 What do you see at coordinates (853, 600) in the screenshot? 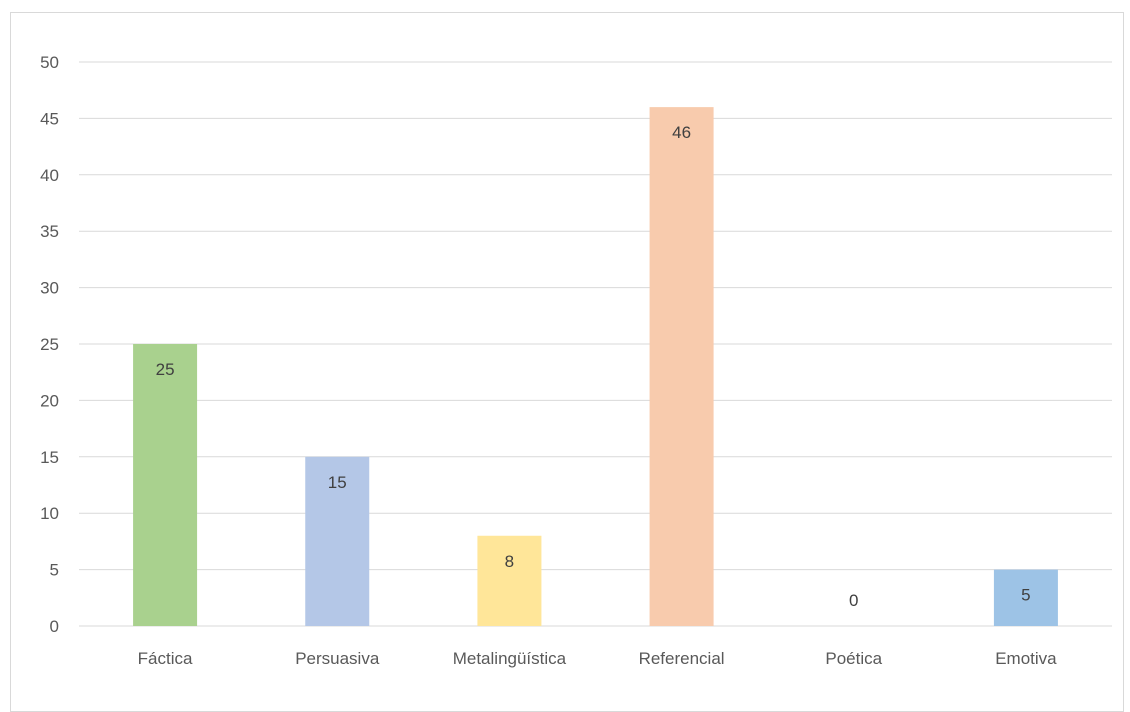
I see `data-label-4: 0` at bounding box center [853, 600].